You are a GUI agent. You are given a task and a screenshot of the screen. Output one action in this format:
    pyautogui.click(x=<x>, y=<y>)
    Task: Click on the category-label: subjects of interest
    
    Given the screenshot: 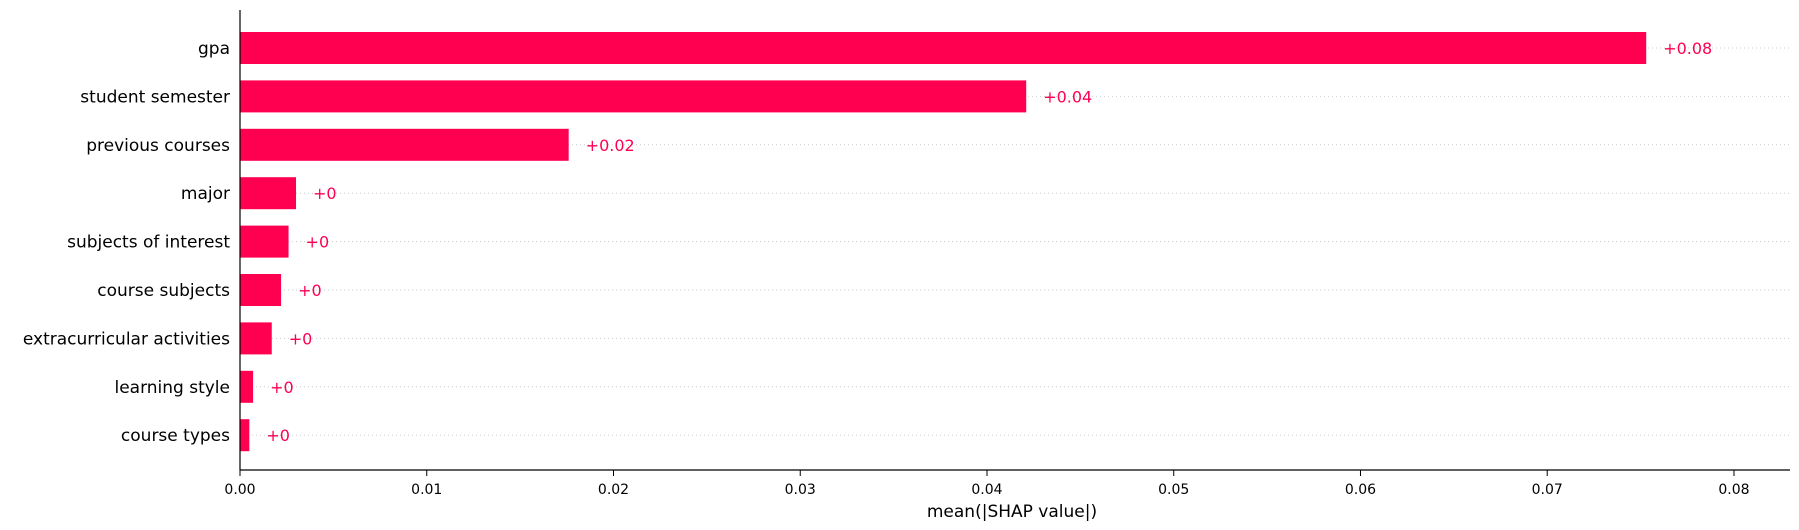 What is the action you would take?
    pyautogui.click(x=148, y=243)
    